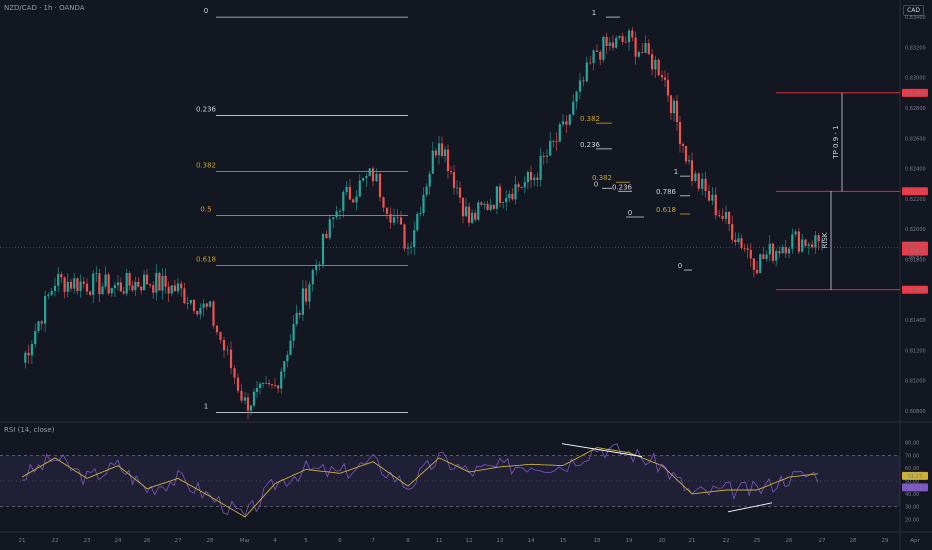 This screenshot has height=550, width=932. I want to click on divergence-line, so click(602, 450).